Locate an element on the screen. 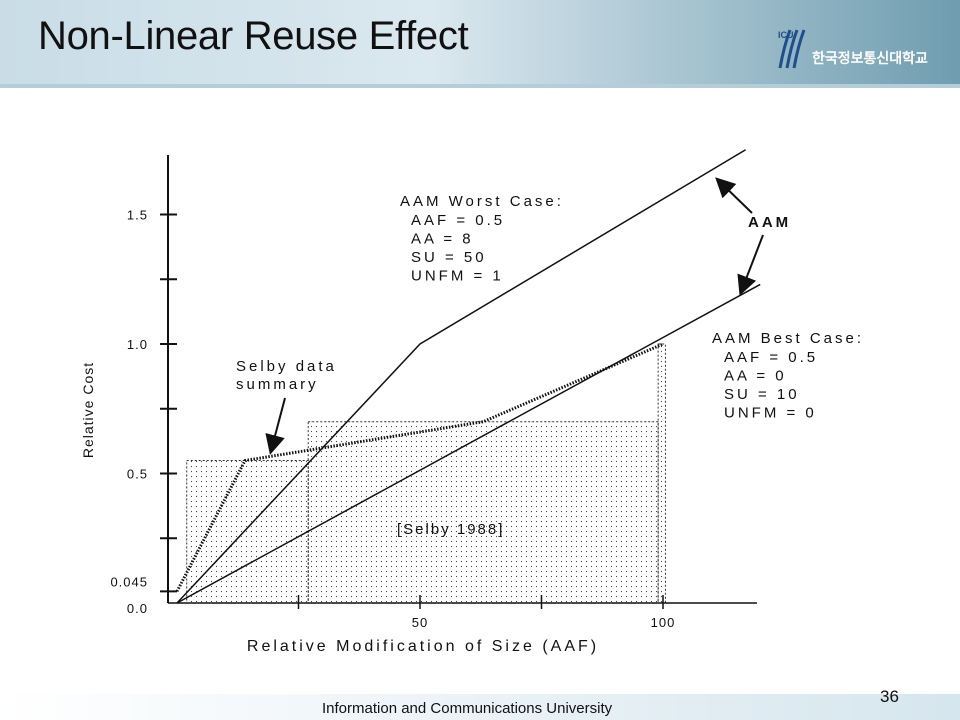  selby-reference: [Selby 1988] is located at coordinates (450, 529).